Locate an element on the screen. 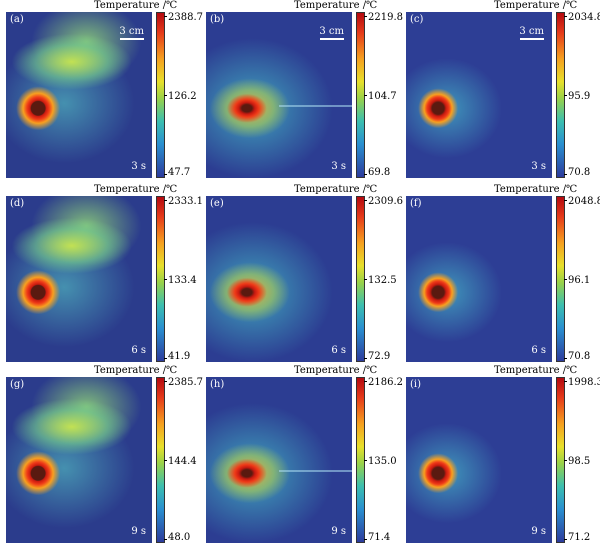 Image resolution: width=600 pixels, height=545 pixels. colorbar-min-label: 69.8 is located at coordinates (379, 172).